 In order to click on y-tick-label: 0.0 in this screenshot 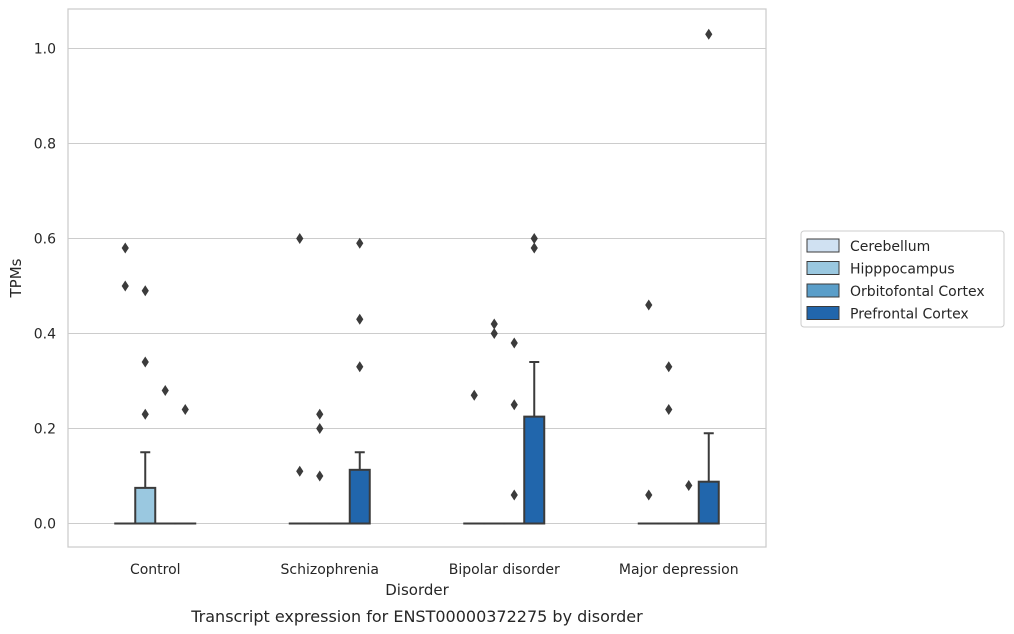, I will do `click(45, 525)`.